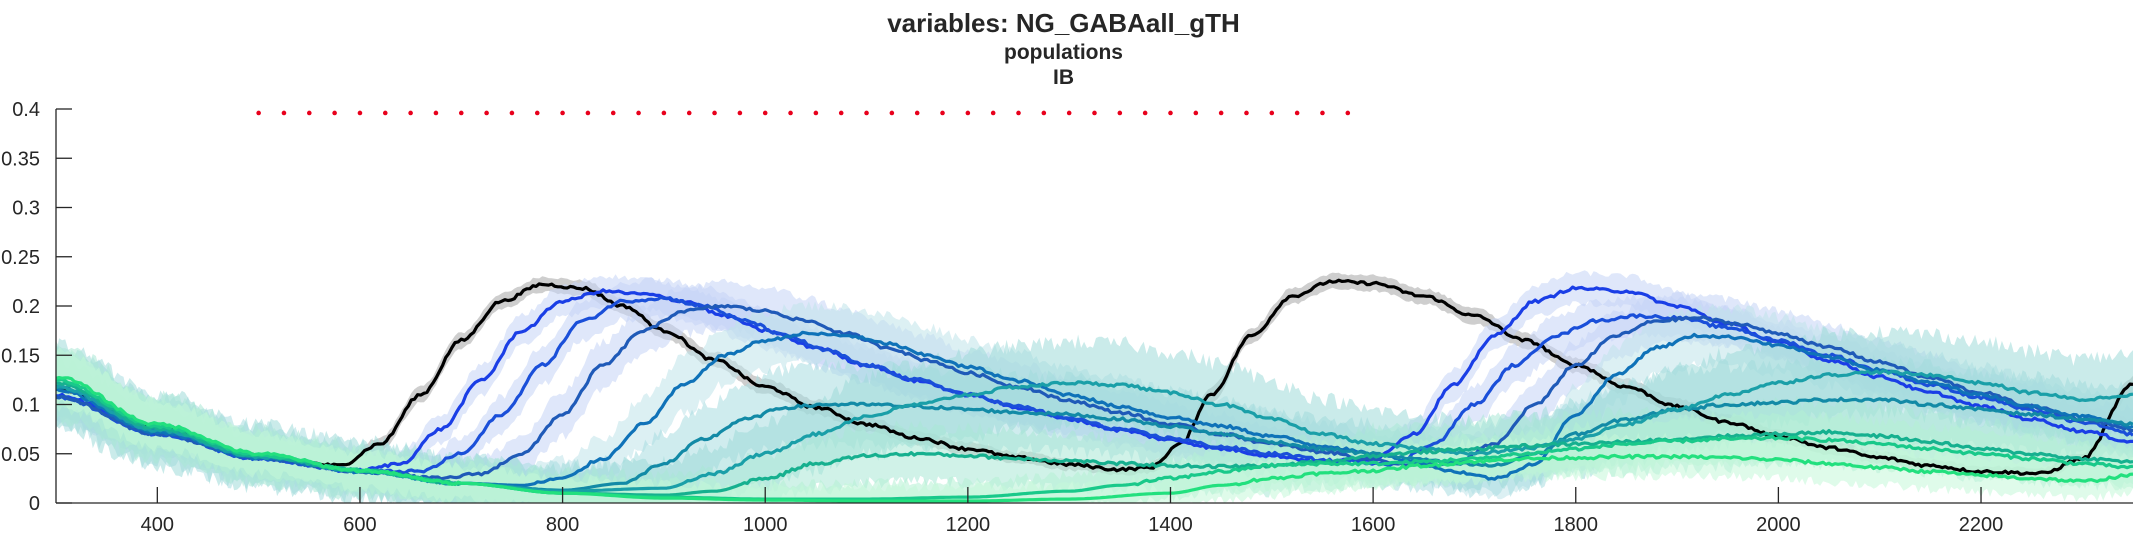  What do you see at coordinates (1063, 52) in the screenshot?
I see `chart-subtitle-populations: populations` at bounding box center [1063, 52].